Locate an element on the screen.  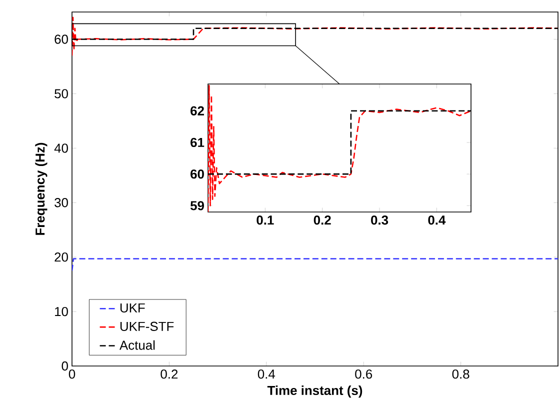
y-tick-label: 30 is located at coordinates (61, 203).